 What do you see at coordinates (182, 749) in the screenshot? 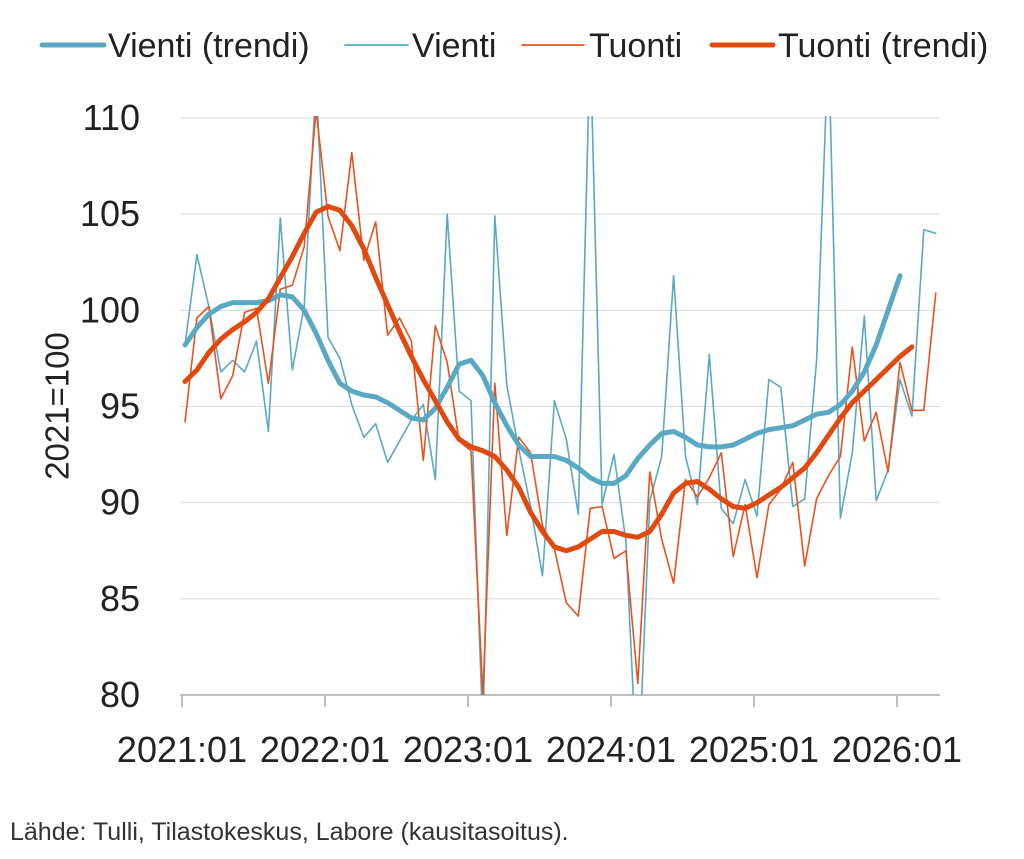
I see `x-tick-label: 2021:01` at bounding box center [182, 749].